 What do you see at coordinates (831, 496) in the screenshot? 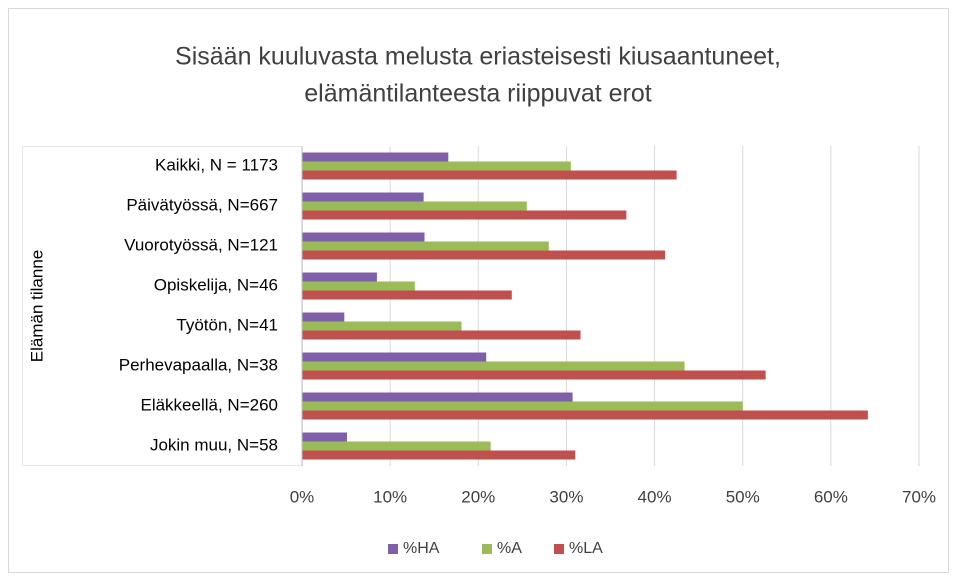
I see `x-tick-label: 60%` at bounding box center [831, 496].